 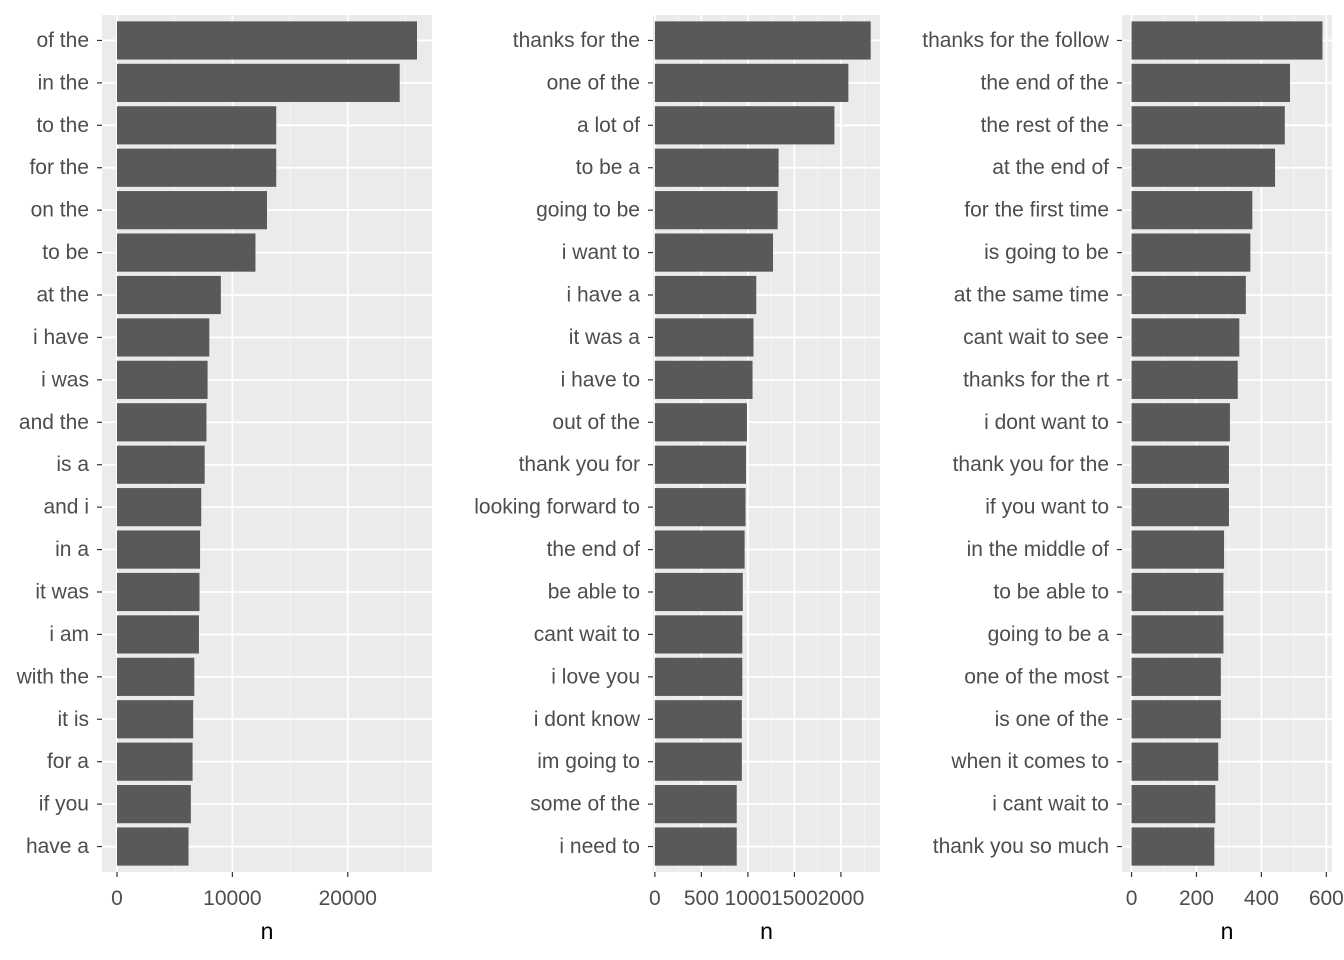 What do you see at coordinates (1038, 549) in the screenshot?
I see `category-label: in the middle of` at bounding box center [1038, 549].